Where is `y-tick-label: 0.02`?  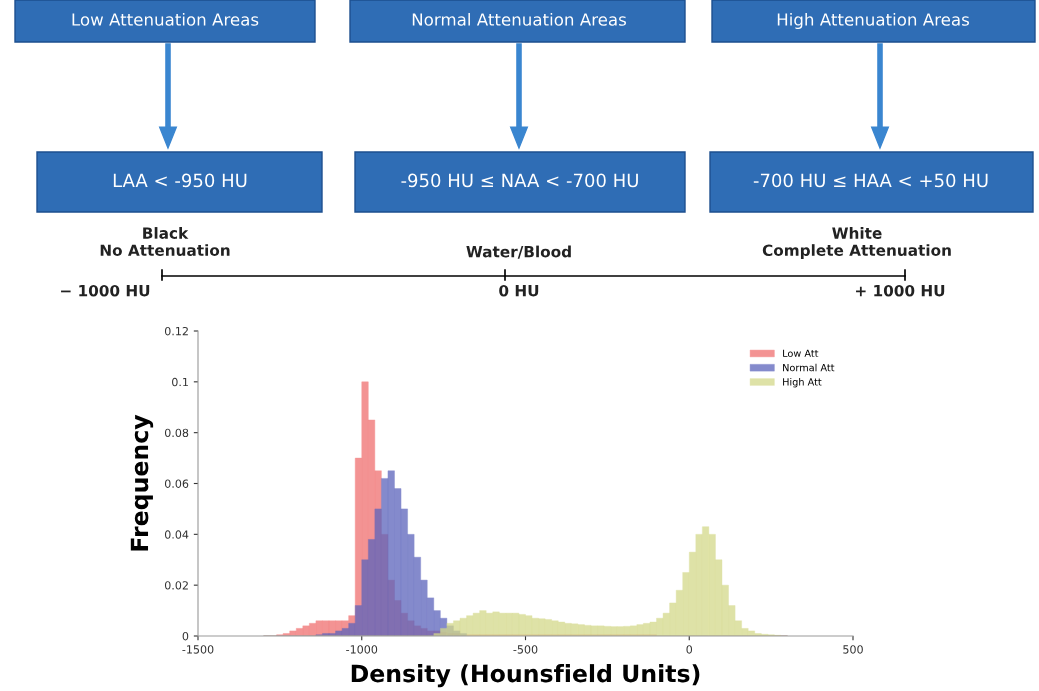
y-tick-label: 0.02 is located at coordinates (176, 585).